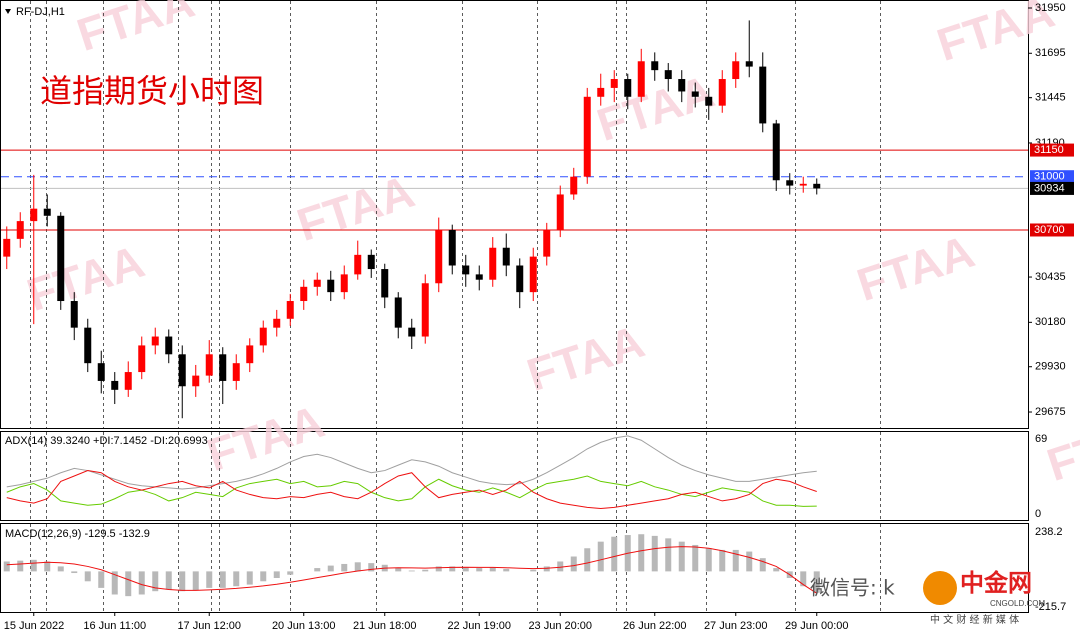 The width and height of the screenshot is (1080, 638). I want to click on x-tick-label: 15 Jun 2022, so click(34, 626).